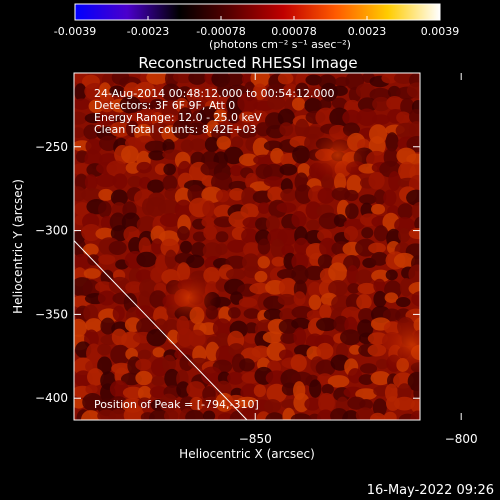 The image size is (500, 500). What do you see at coordinates (175, 129) in the screenshot?
I see `annotation-line: Clean Total counts: 8.42E+03` at bounding box center [175, 129].